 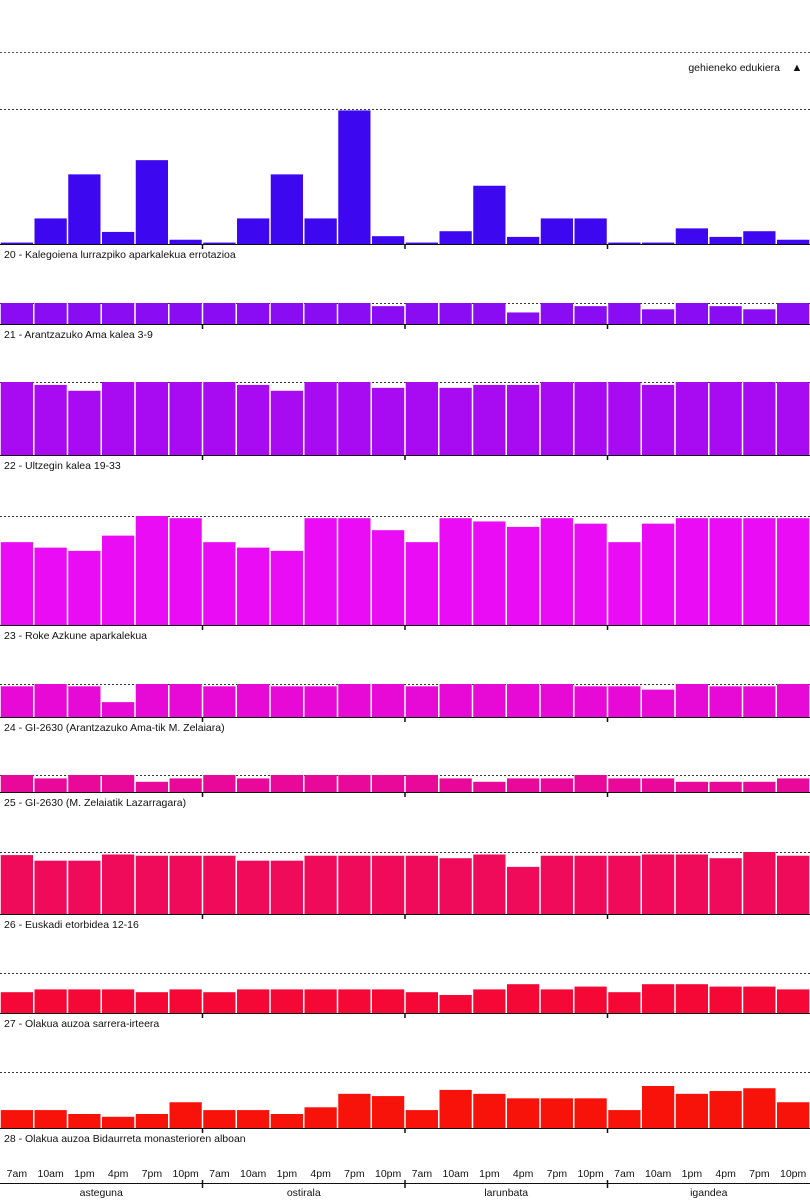 I want to click on series-panel: 23 - Roke Azkune aparkalekua, so click(x=405, y=579).